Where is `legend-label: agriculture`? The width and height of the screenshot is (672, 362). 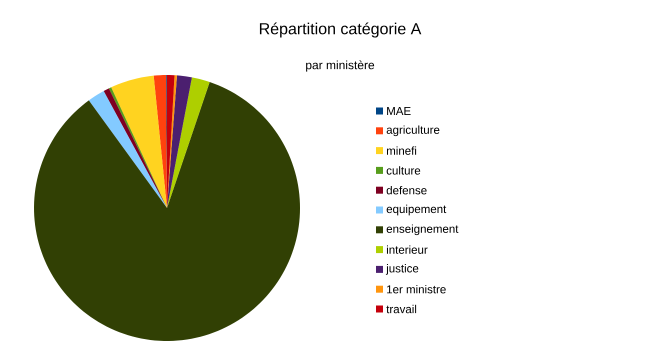
legend-label: agriculture is located at coordinates (413, 130).